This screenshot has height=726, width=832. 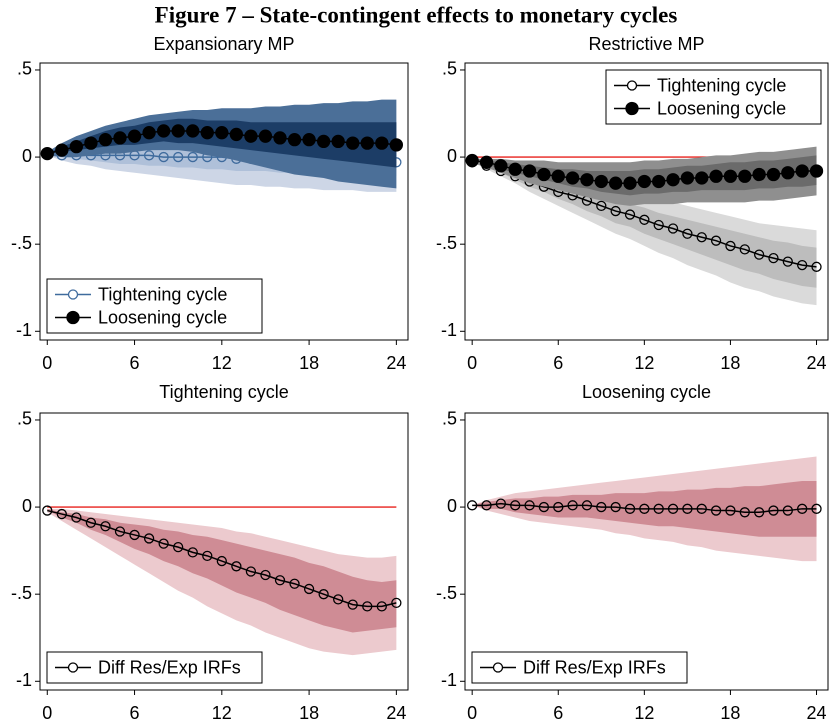 I want to click on legend: Tightening cycle Loosening cycle, so click(x=713, y=97).